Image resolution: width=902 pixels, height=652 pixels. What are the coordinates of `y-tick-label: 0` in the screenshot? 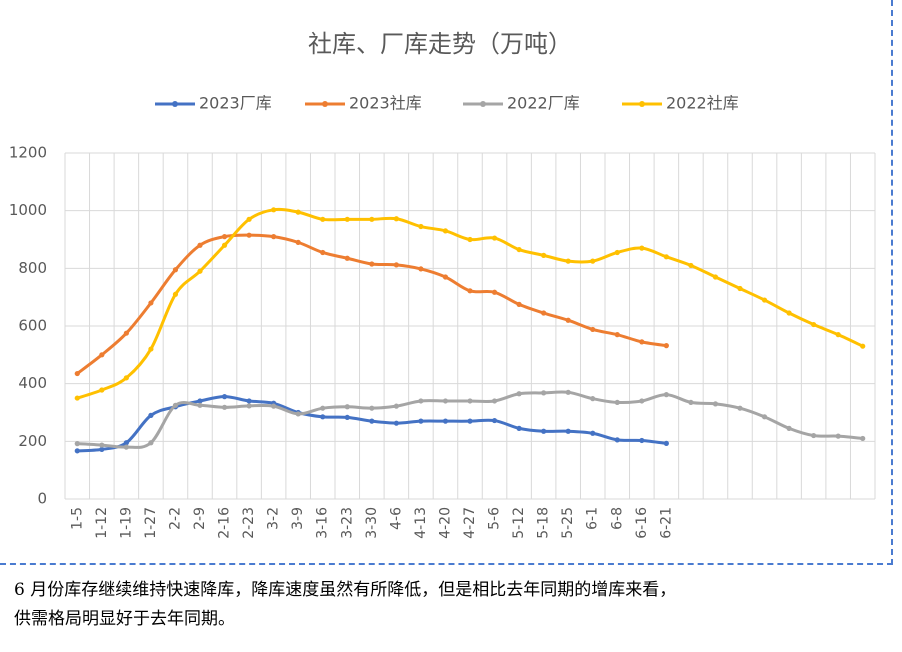 It's located at (42, 499).